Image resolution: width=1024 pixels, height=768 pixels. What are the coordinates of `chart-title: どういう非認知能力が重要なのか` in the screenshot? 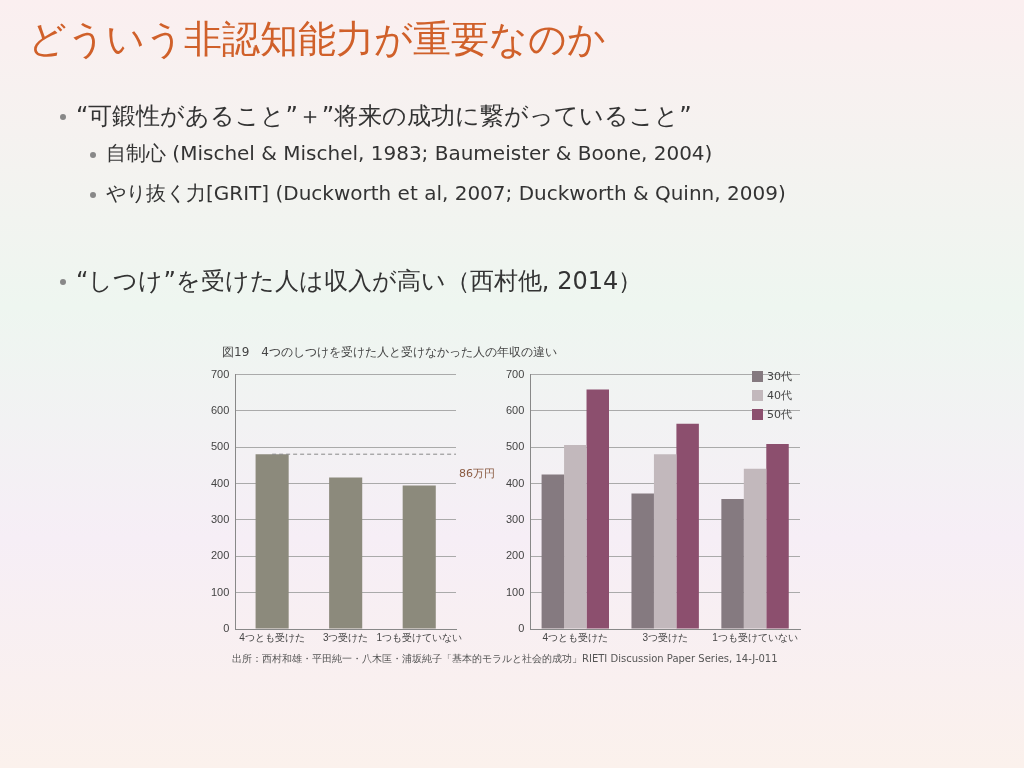 It's located at (317, 39).